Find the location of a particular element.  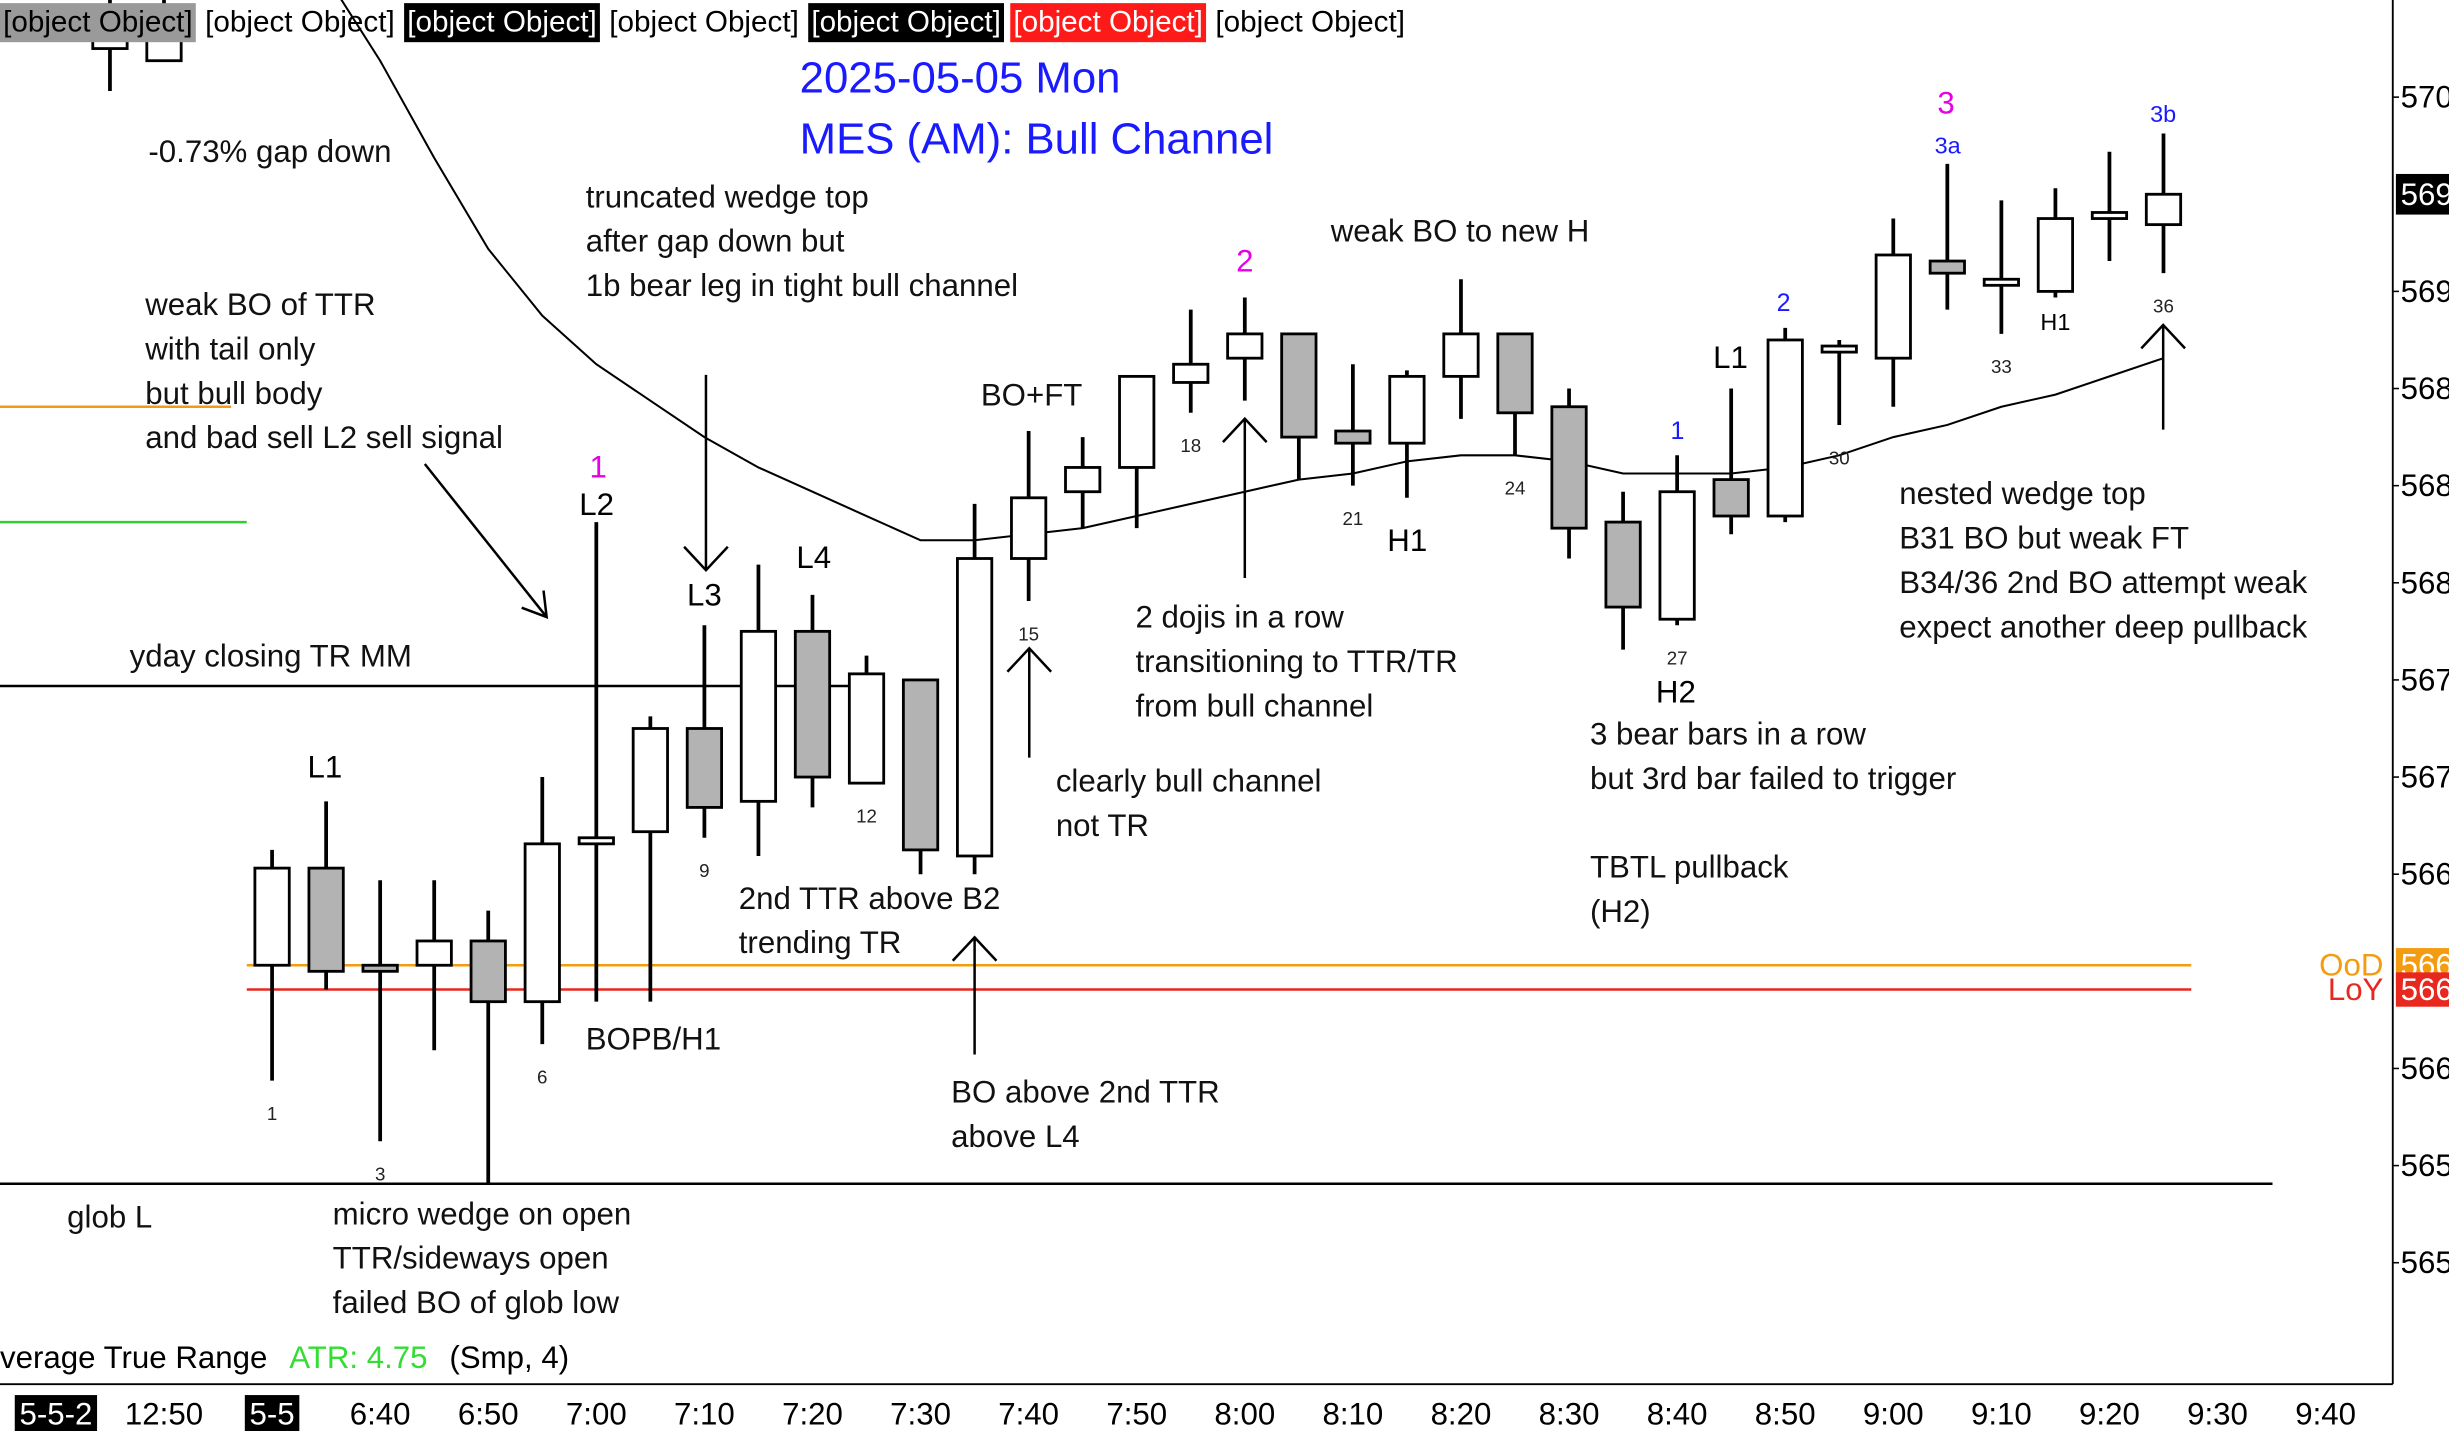

annotation: truncated wedge top is located at coordinates (727, 196).